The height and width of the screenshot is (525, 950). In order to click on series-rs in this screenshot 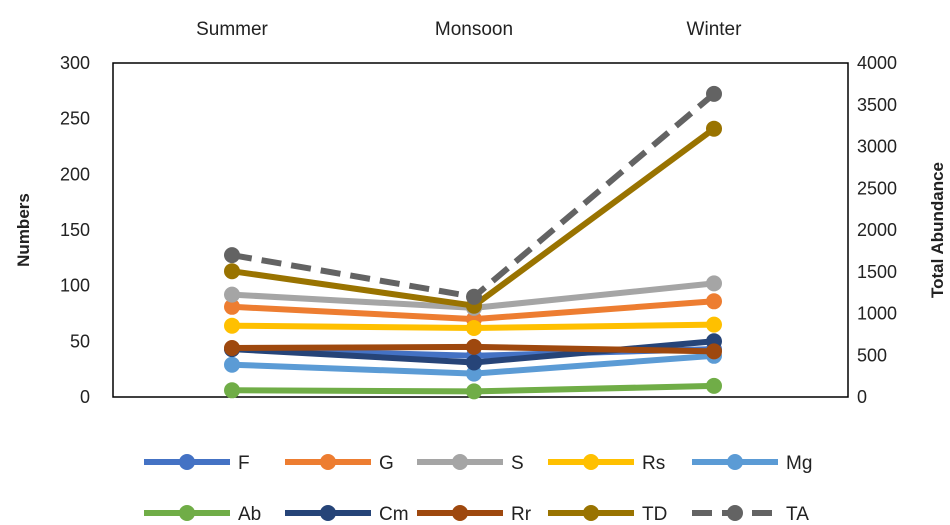, I will do `click(473, 326)`.